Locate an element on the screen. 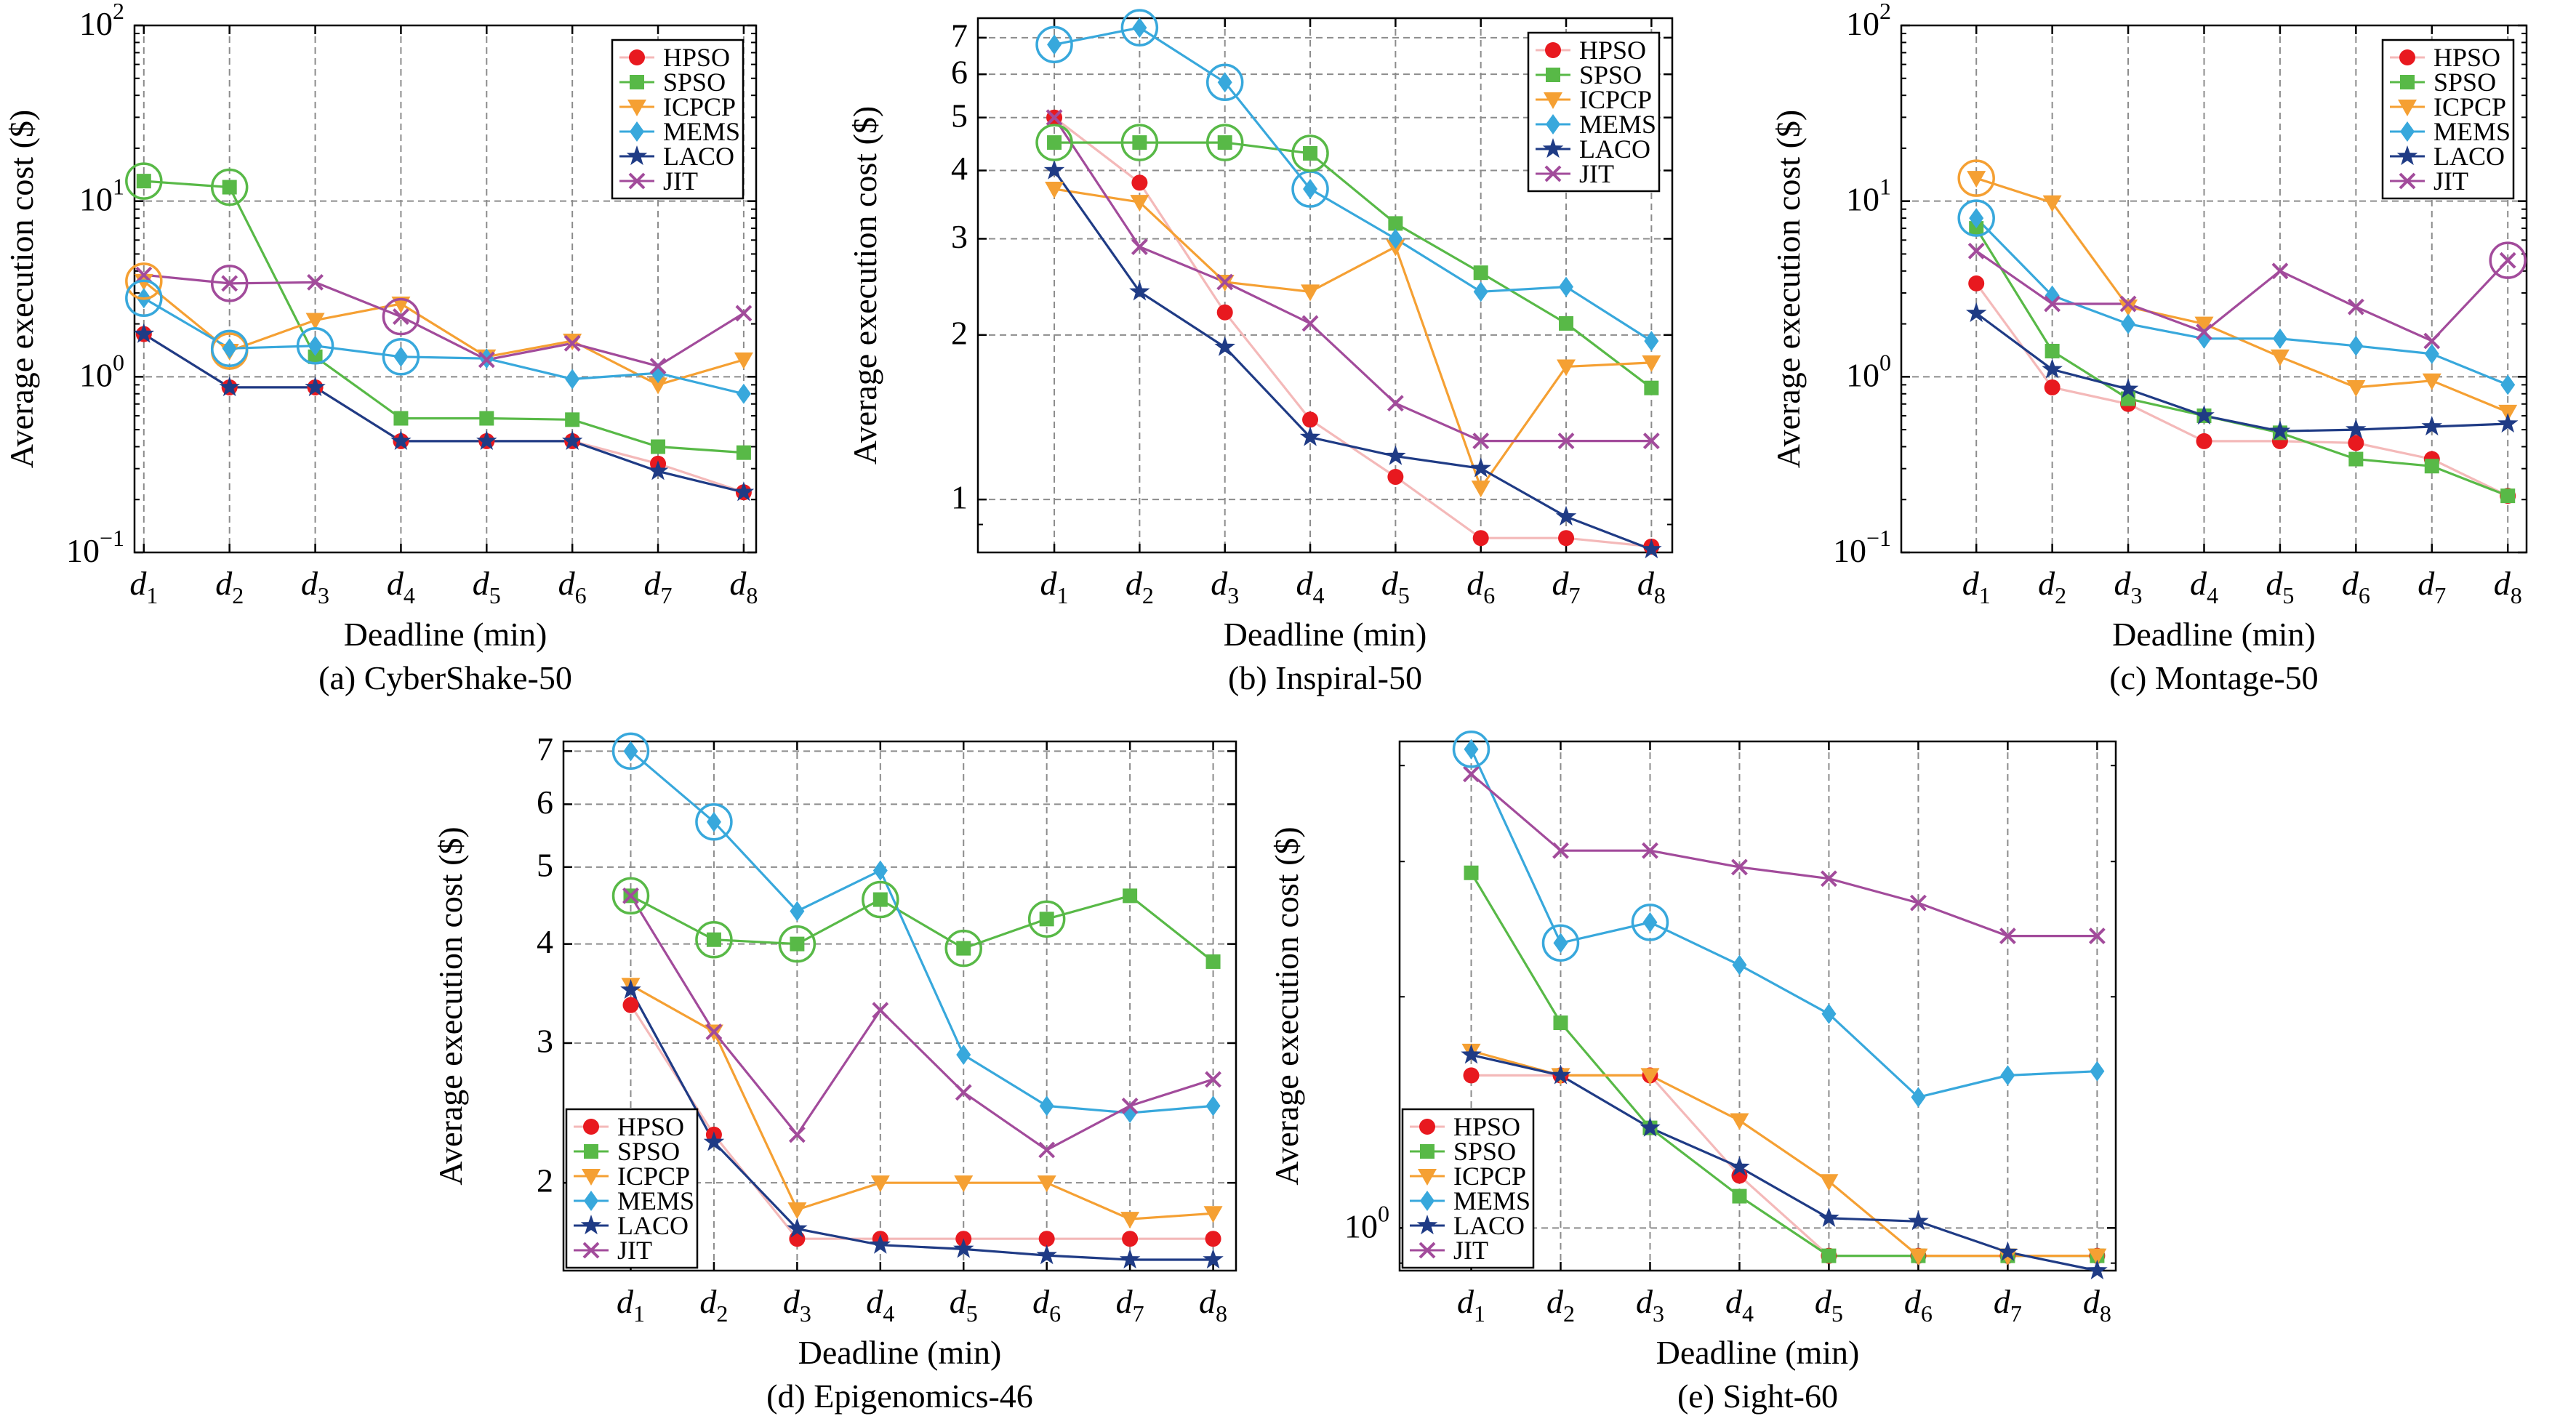  y-tick-label: 3 is located at coordinates (959, 236).